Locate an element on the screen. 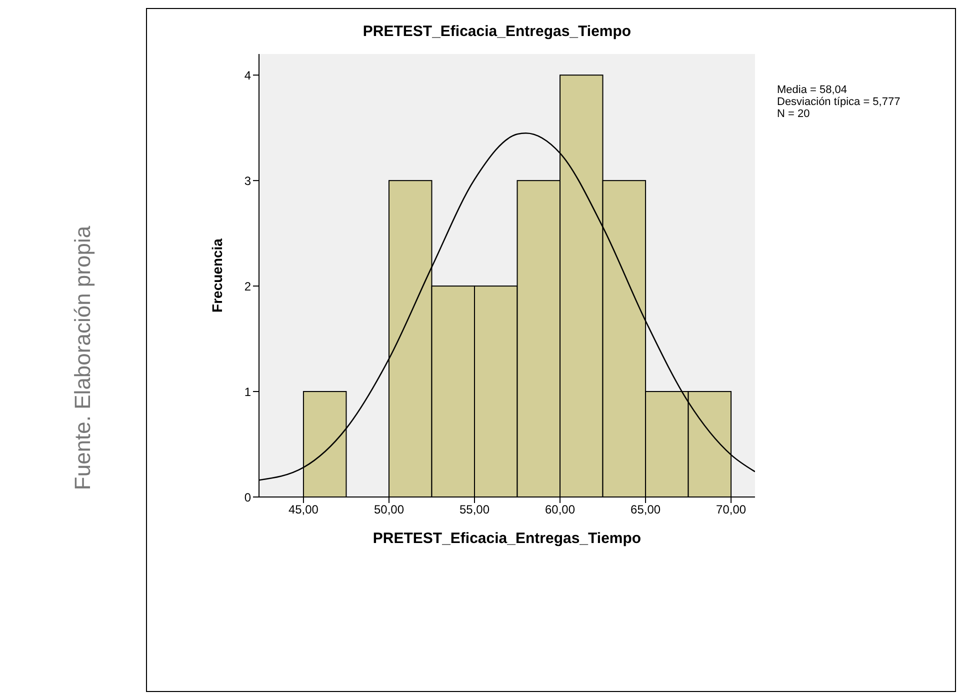  text: Desviación típica = 5,777 is located at coordinates (838, 102).